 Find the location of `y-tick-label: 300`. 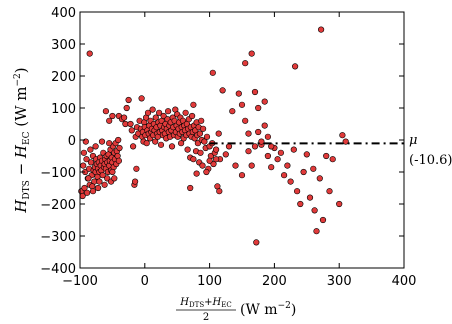

y-tick-label: 300 is located at coordinates (63, 45).